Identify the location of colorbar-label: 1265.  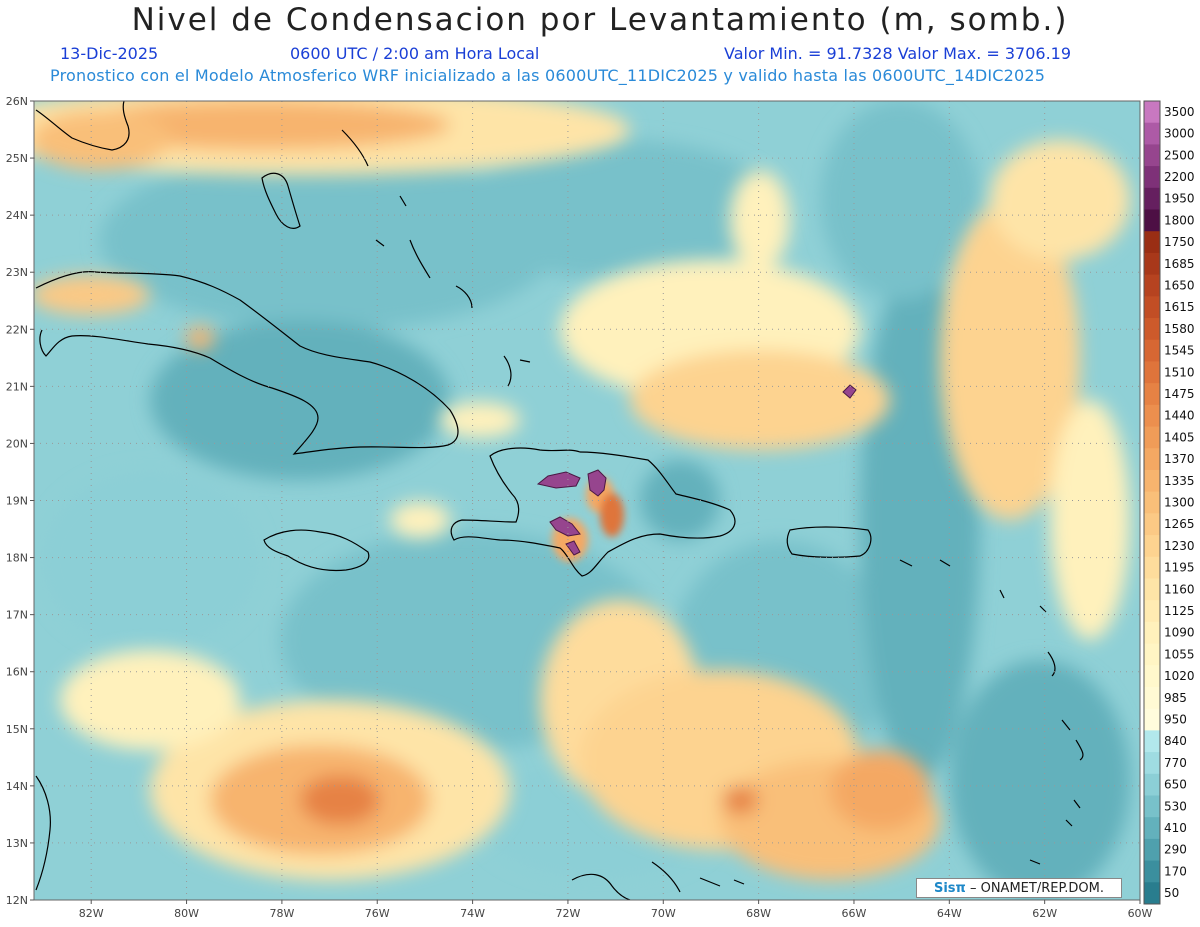
(1179, 524).